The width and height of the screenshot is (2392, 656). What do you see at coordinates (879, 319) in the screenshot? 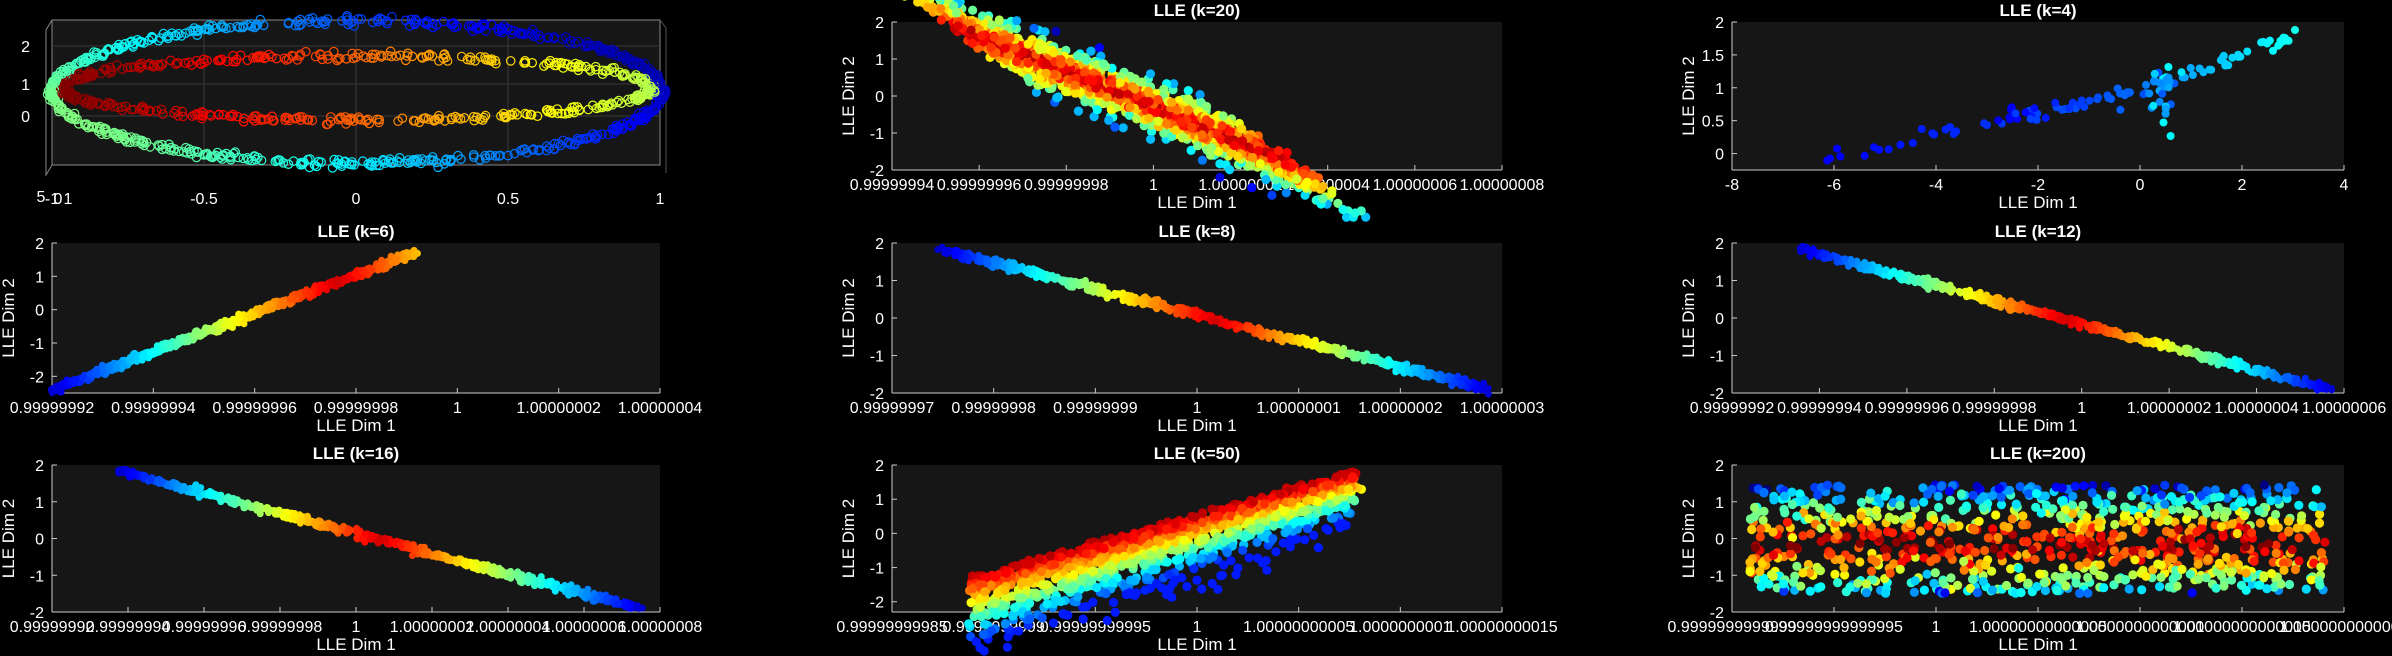
I see `y-tick-label: 0` at bounding box center [879, 319].